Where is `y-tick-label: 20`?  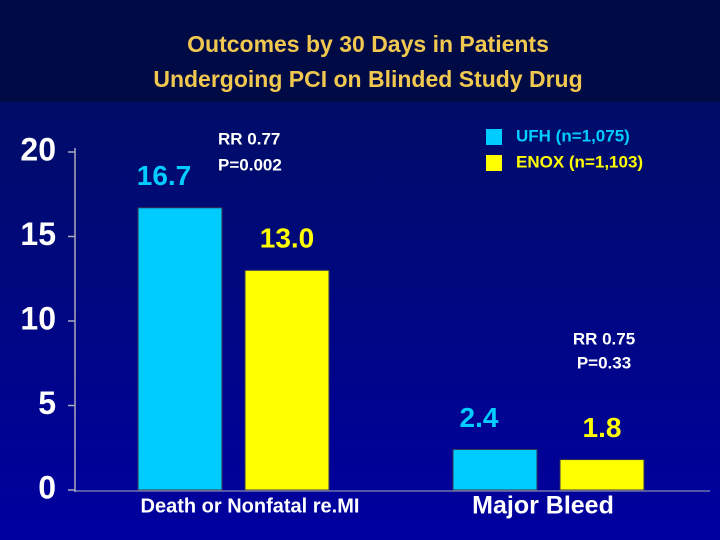
y-tick-label: 20 is located at coordinates (38, 149).